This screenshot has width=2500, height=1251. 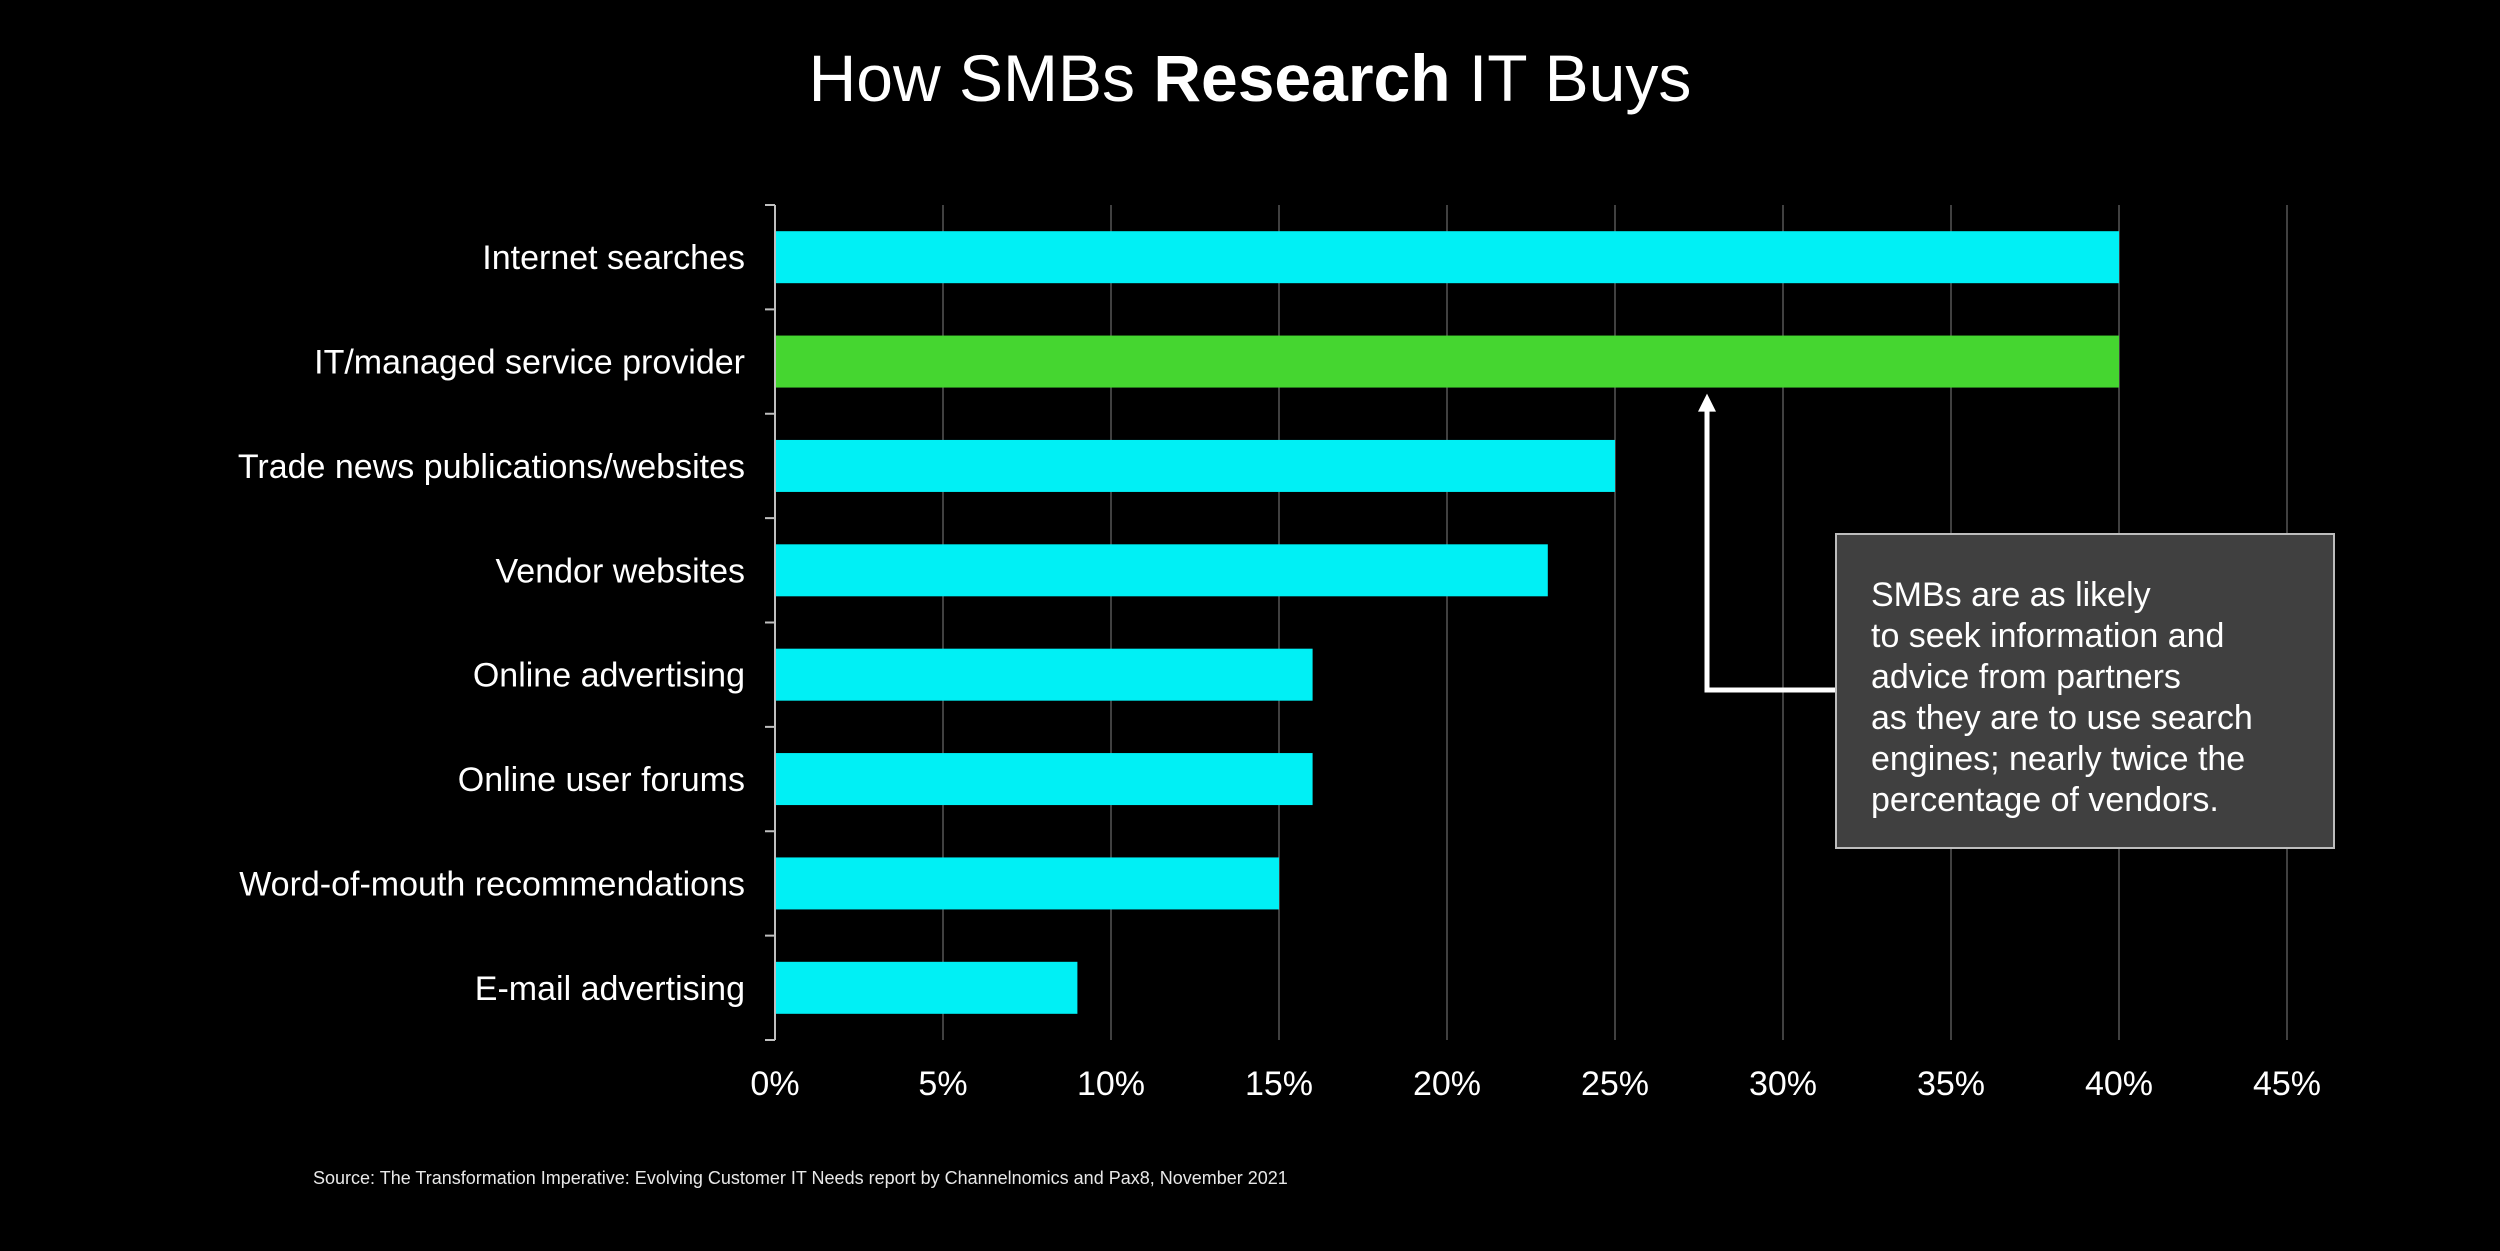 What do you see at coordinates (2287, 1084) in the screenshot?
I see `tick-label: 45%` at bounding box center [2287, 1084].